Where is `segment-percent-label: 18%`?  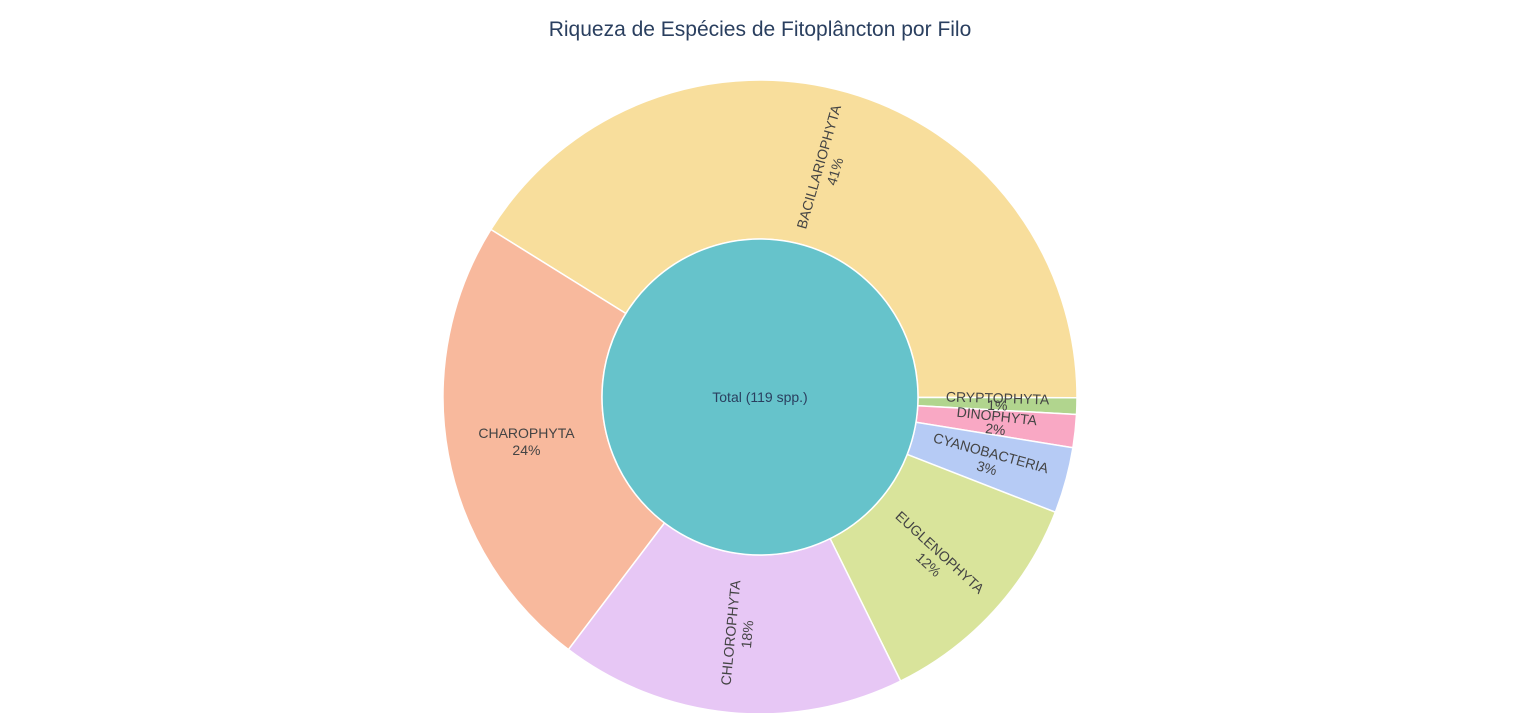 segment-percent-label: 18% is located at coordinates (747, 634).